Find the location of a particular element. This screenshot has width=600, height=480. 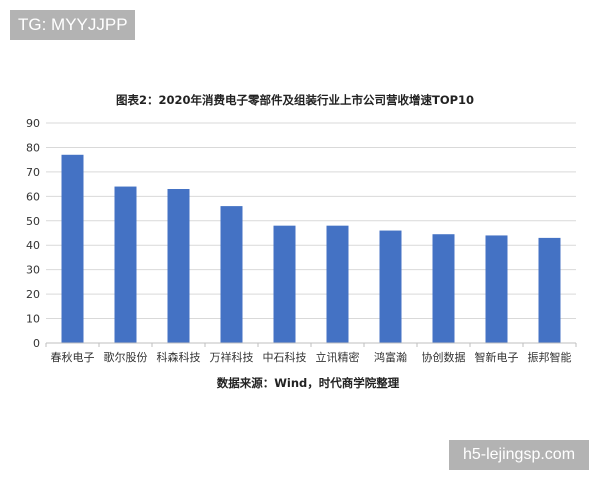

chart-title: 图表2：2020年消费电子零部件及组装行业上市公司营收增速TOP10 is located at coordinates (295, 100).